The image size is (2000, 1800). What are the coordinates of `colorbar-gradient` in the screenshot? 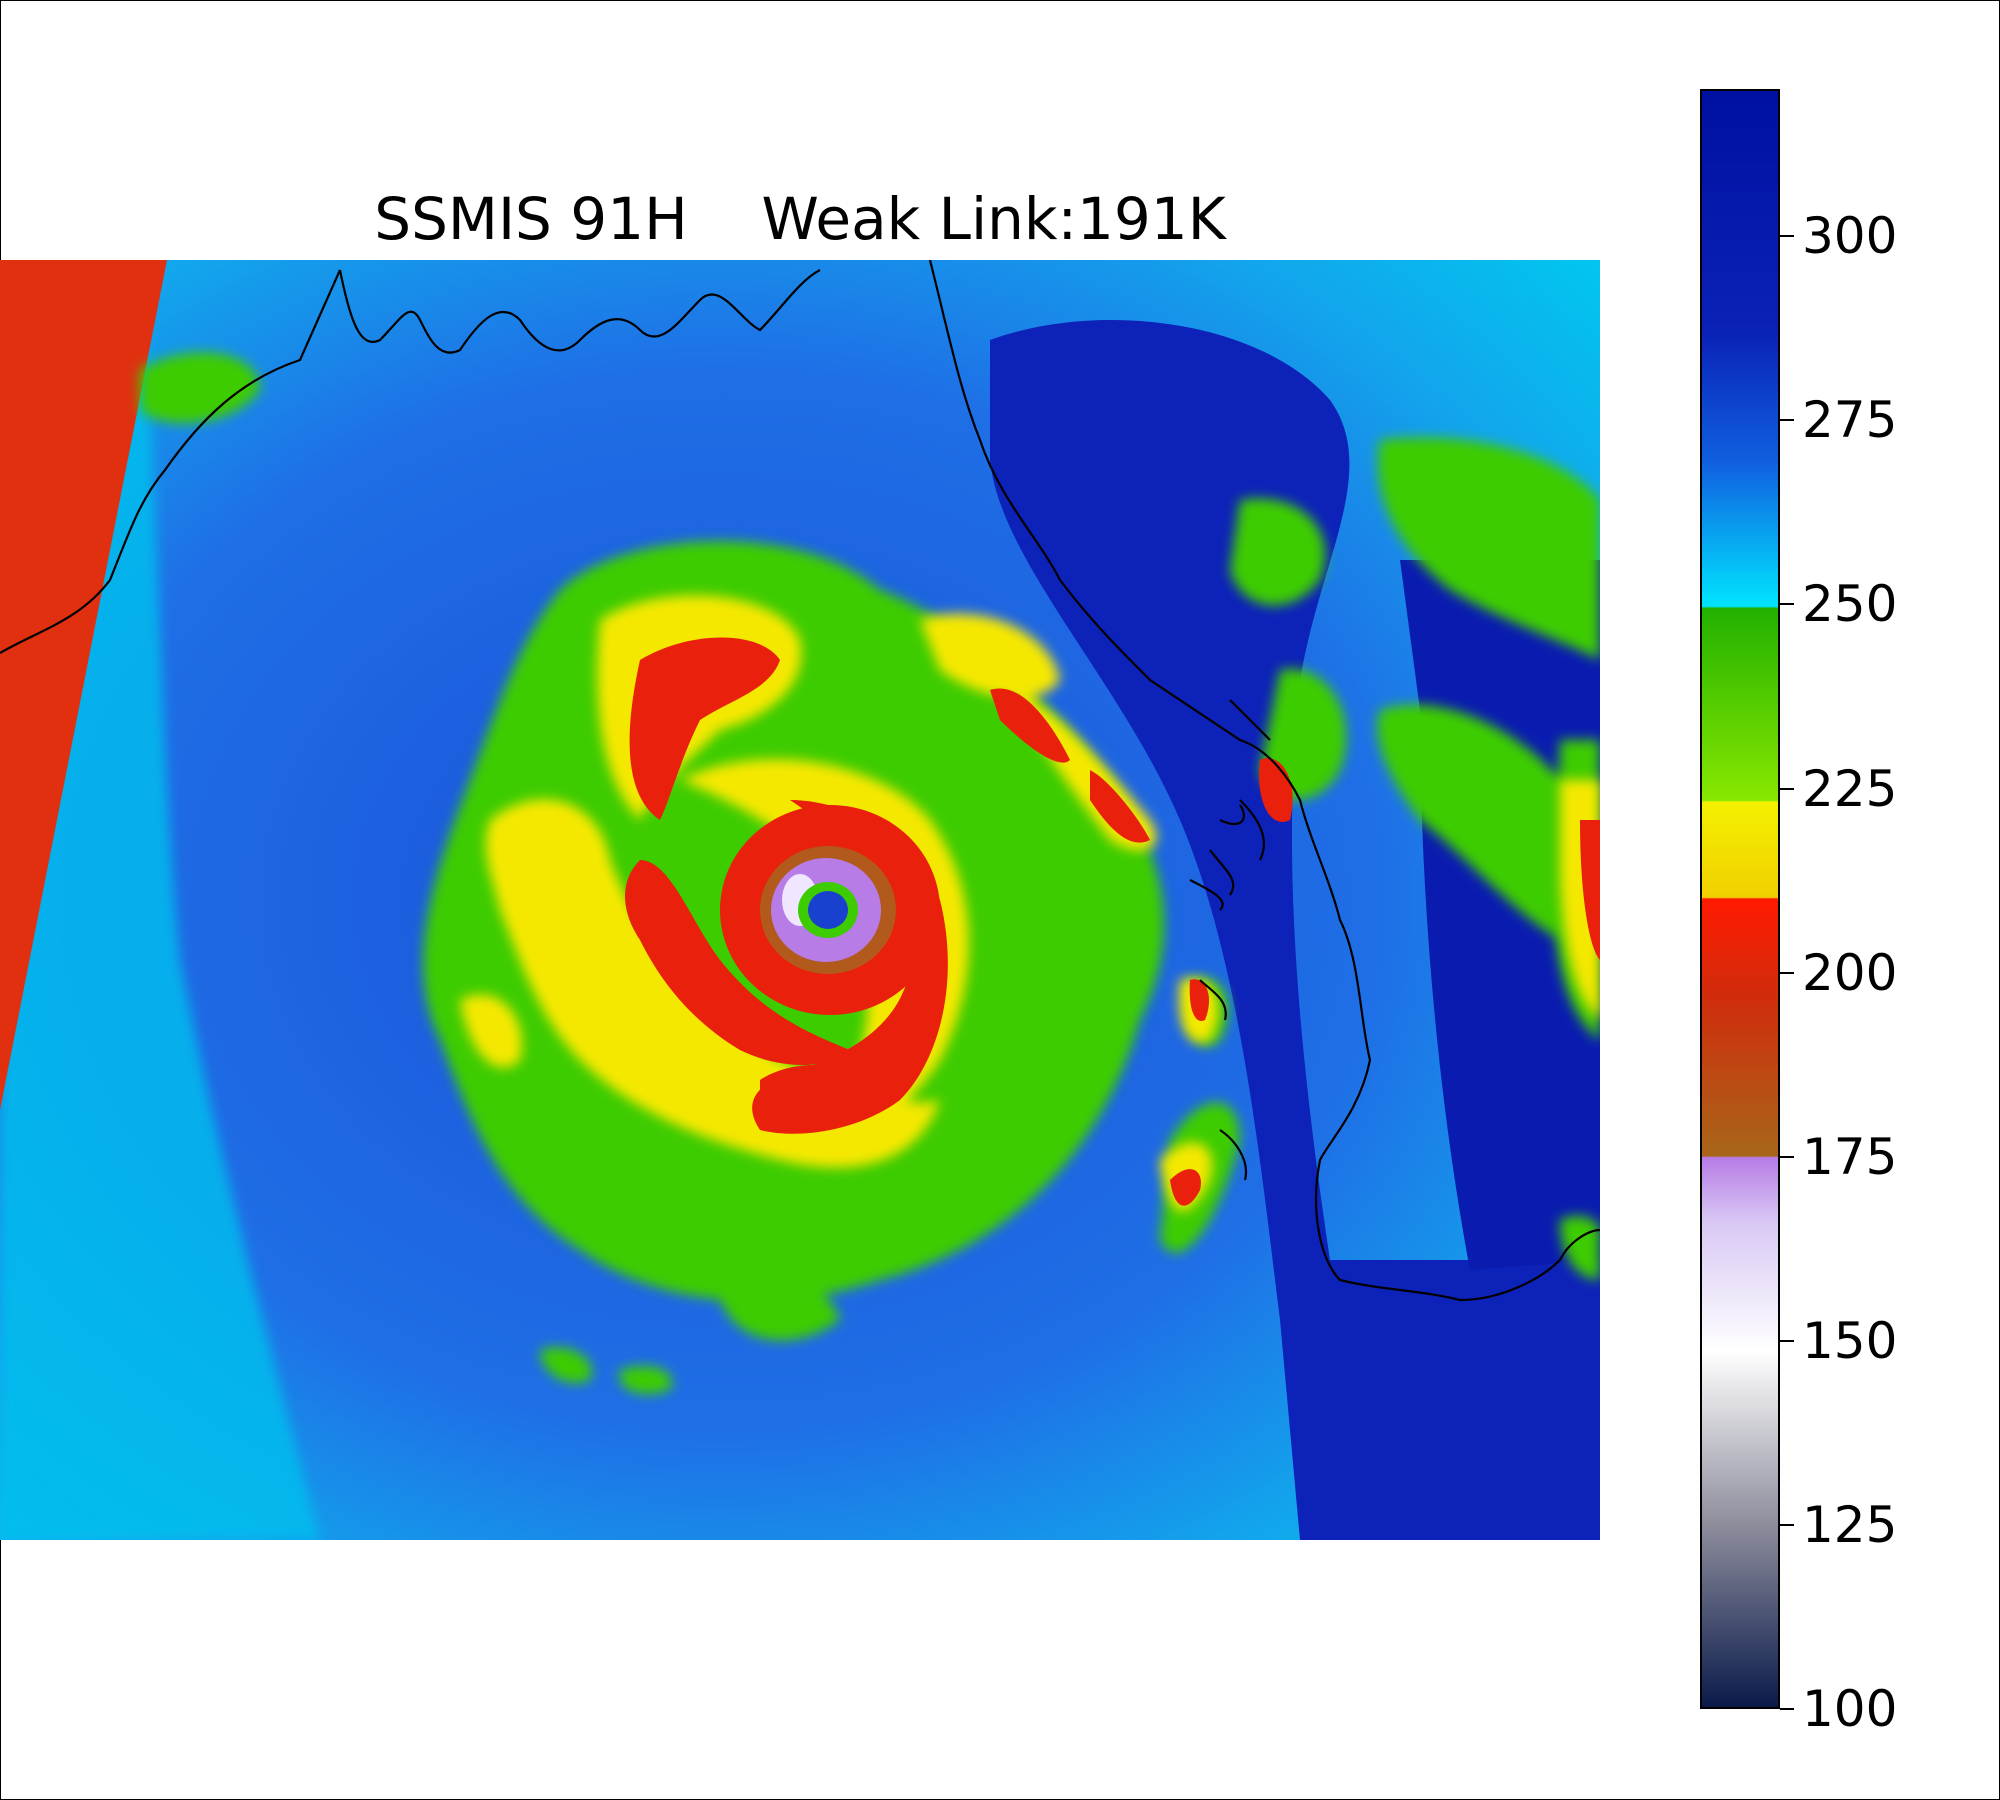 It's located at (1740, 899).